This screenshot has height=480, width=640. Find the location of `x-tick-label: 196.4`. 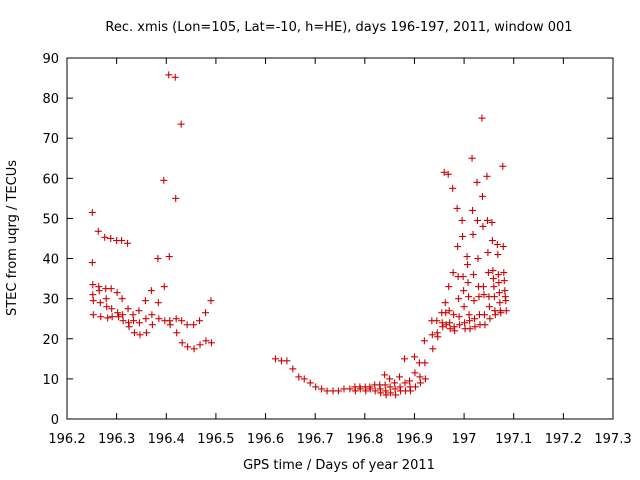

x-tick-label: 196.4 is located at coordinates (166, 439).